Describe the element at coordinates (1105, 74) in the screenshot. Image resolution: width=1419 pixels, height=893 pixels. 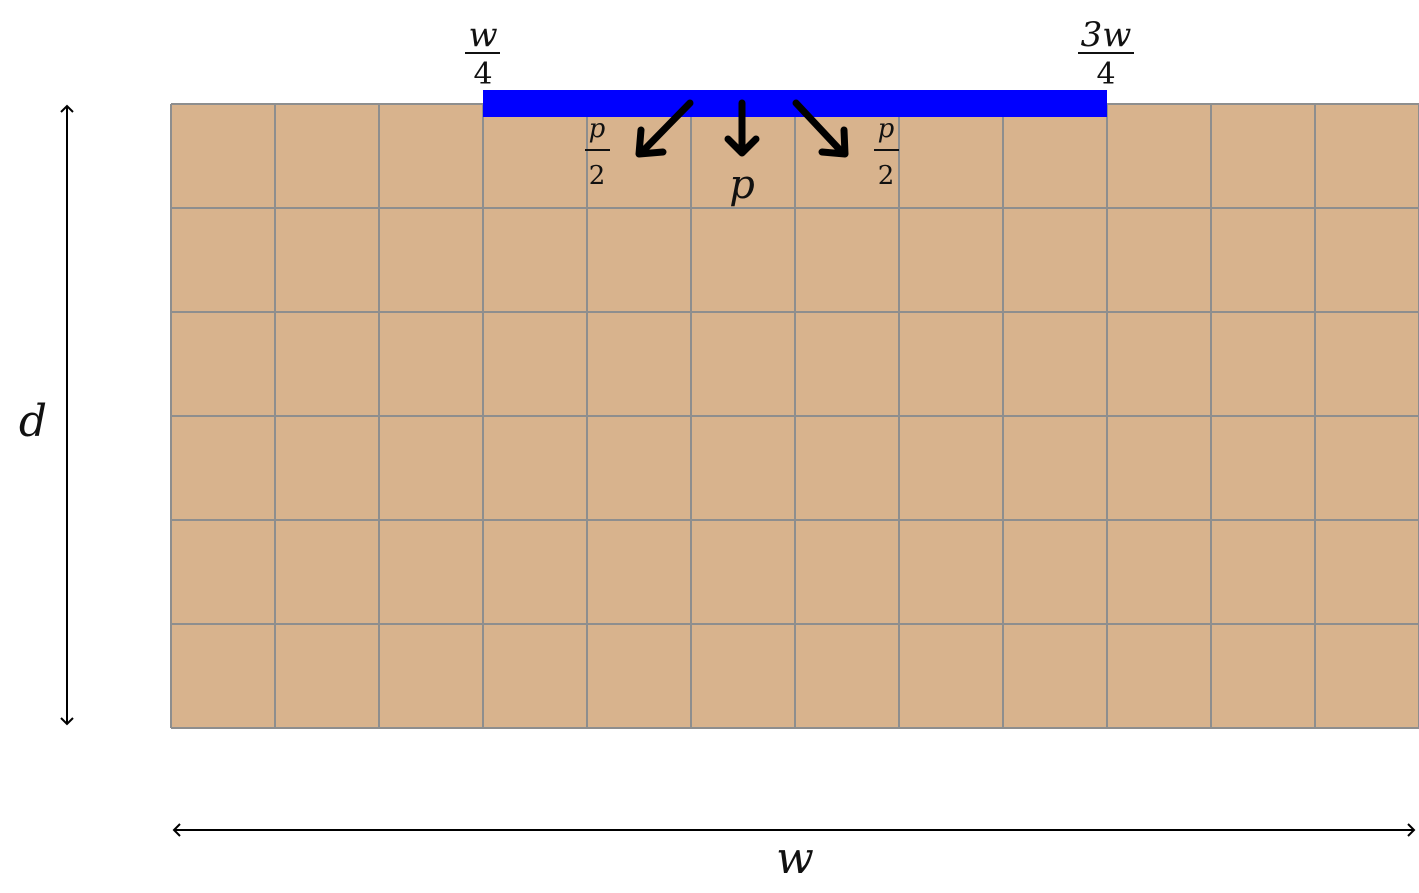
I see `right-bound-denominator: 4` at that location.